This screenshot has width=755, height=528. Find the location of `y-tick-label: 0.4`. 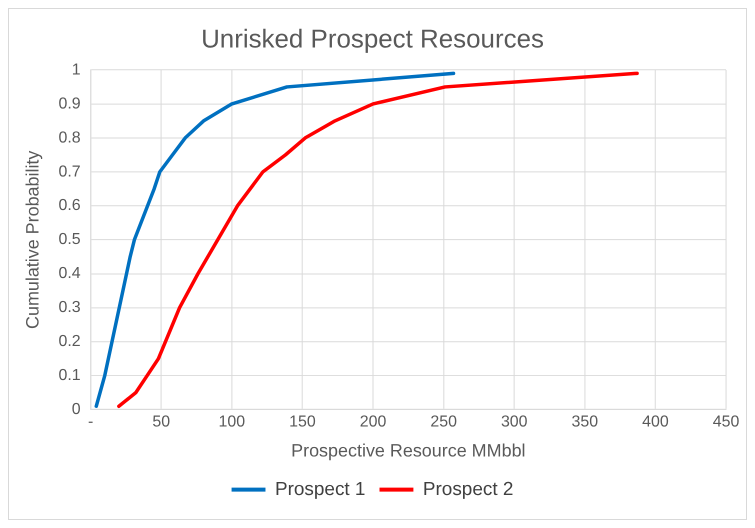

y-tick-label: 0.4 is located at coordinates (69, 273).